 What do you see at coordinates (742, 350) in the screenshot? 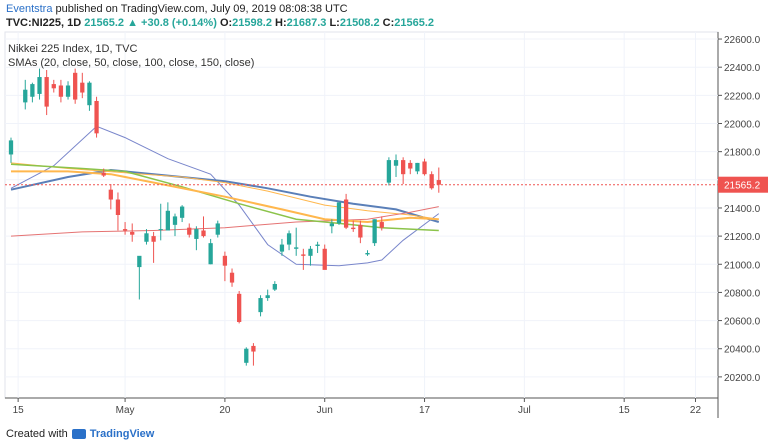
I see `y-tick-label: 20400.0` at bounding box center [742, 350].